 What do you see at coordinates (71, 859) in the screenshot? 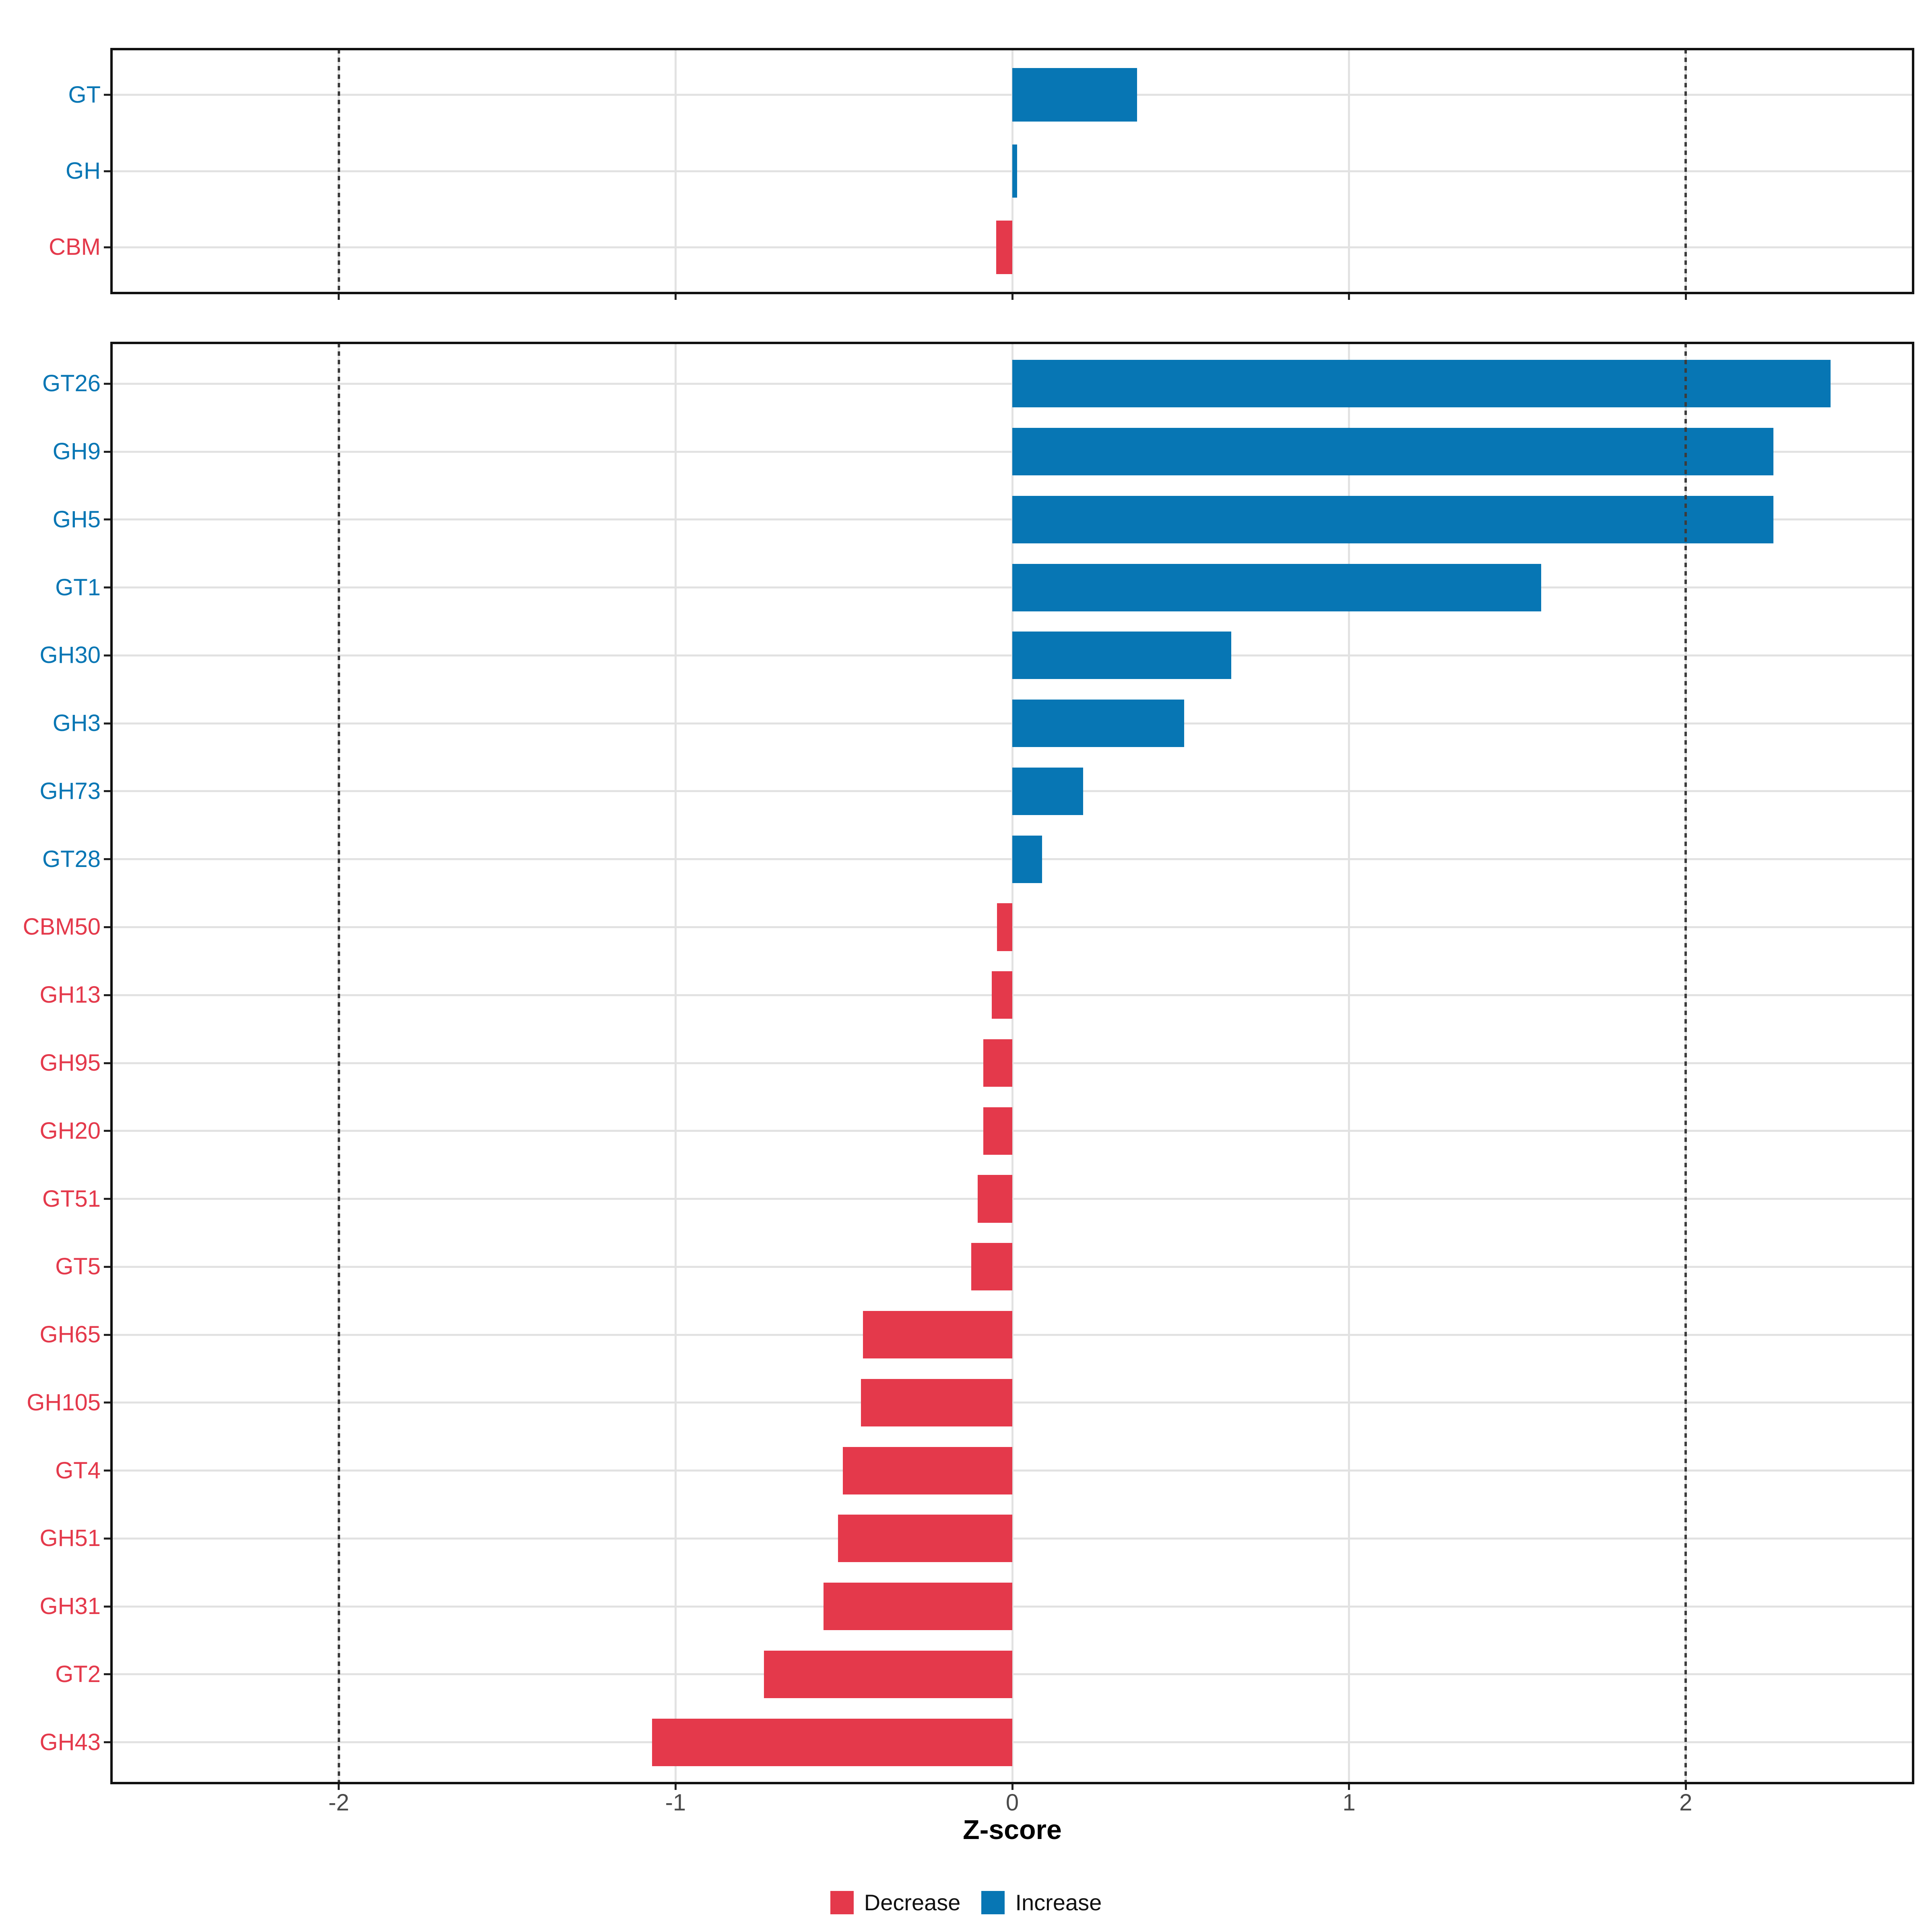
I see `y-axis-label-GT28: GT28` at bounding box center [71, 859].